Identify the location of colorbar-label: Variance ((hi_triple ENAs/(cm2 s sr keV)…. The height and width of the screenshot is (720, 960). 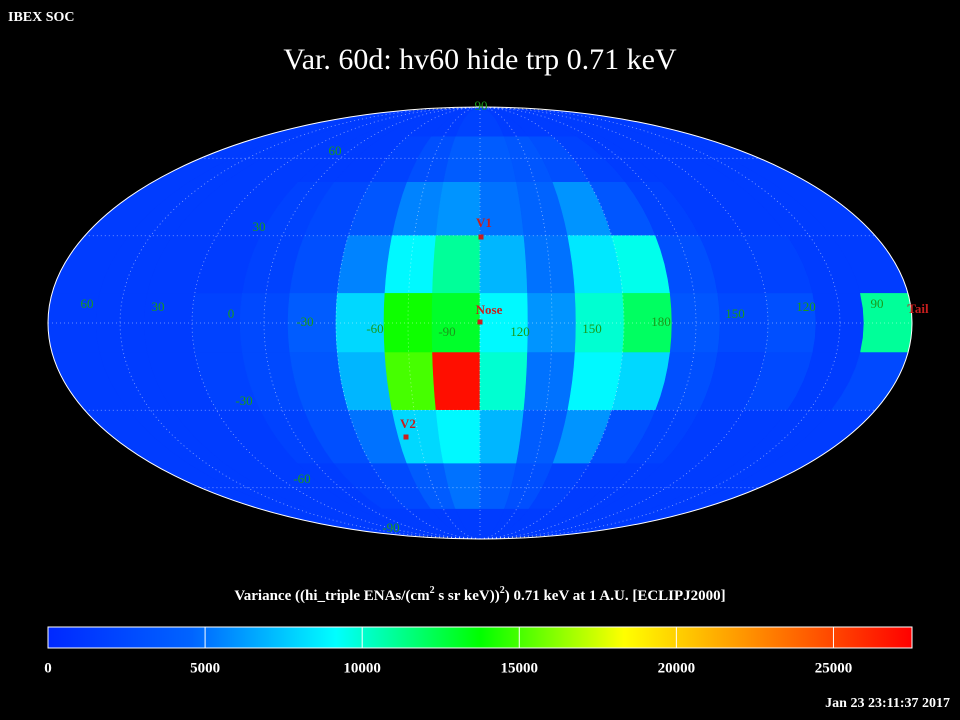
(479, 594).